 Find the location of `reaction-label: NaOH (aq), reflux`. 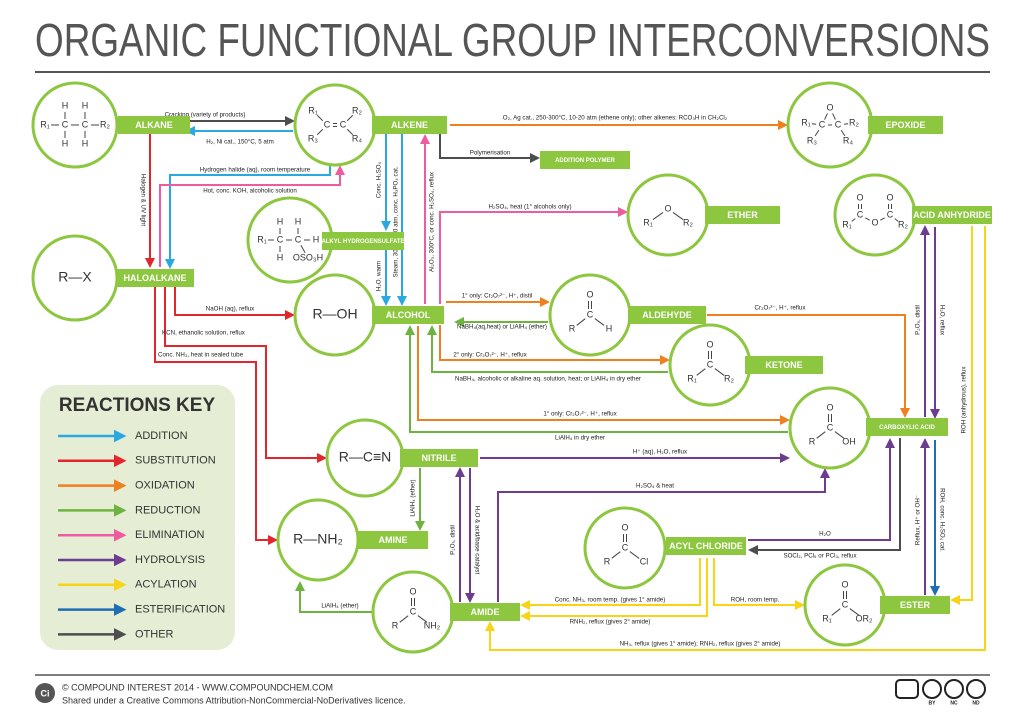

reaction-label: NaOH (aq), reflux is located at coordinates (230, 309).